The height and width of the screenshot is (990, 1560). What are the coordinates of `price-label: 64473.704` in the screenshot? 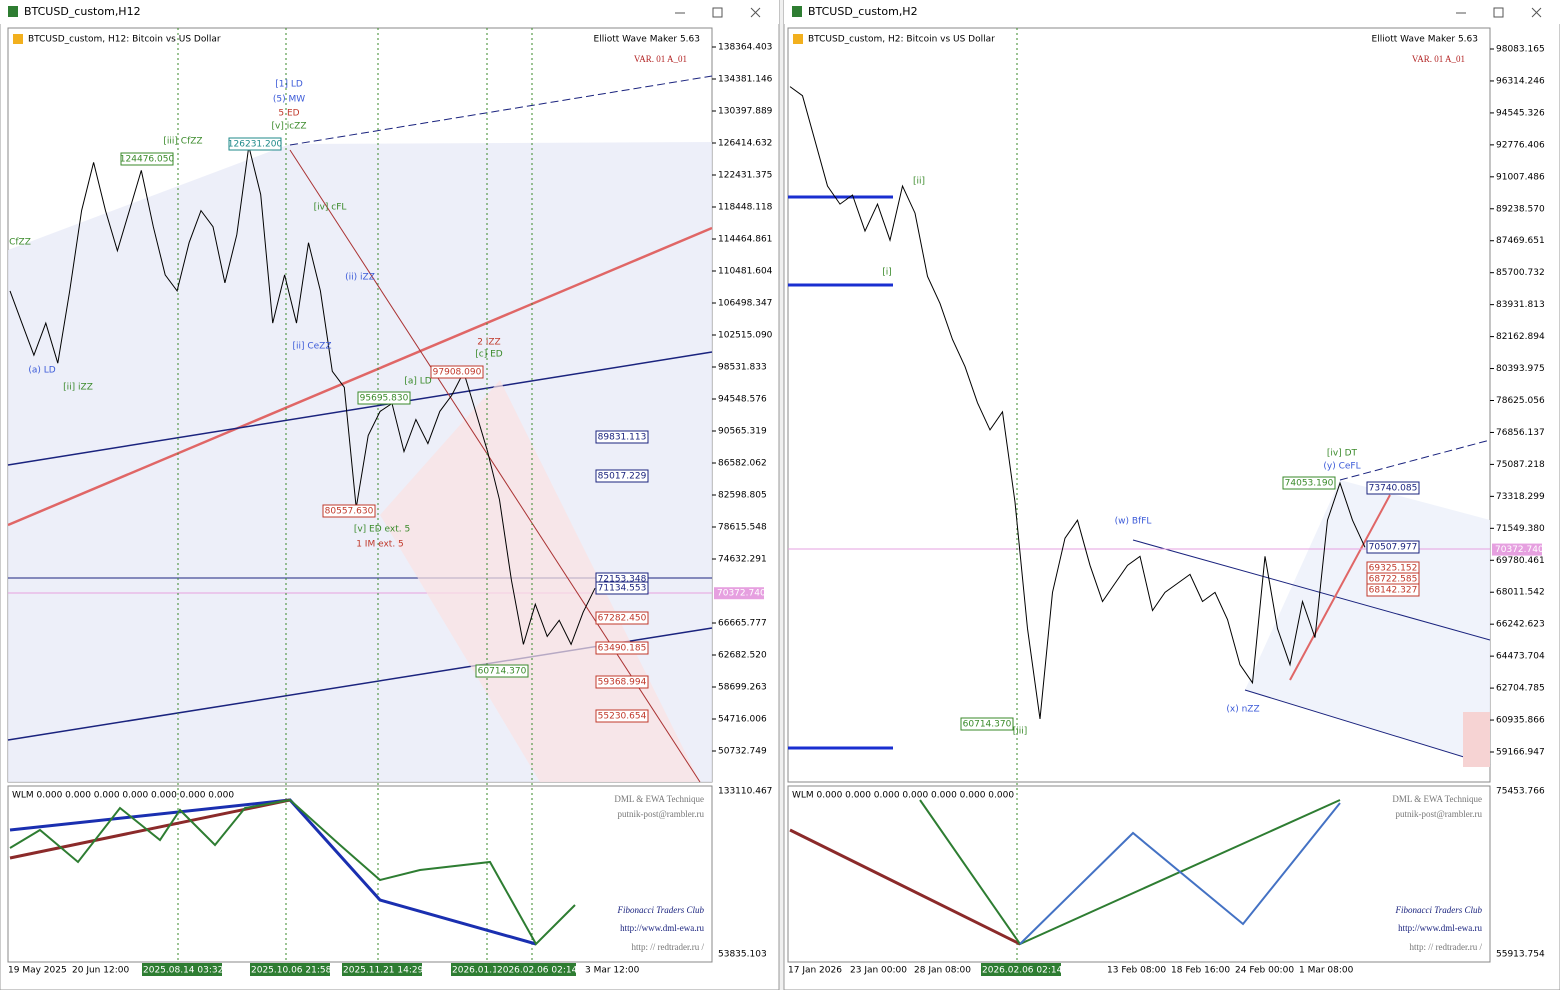 It's located at (1520, 657).